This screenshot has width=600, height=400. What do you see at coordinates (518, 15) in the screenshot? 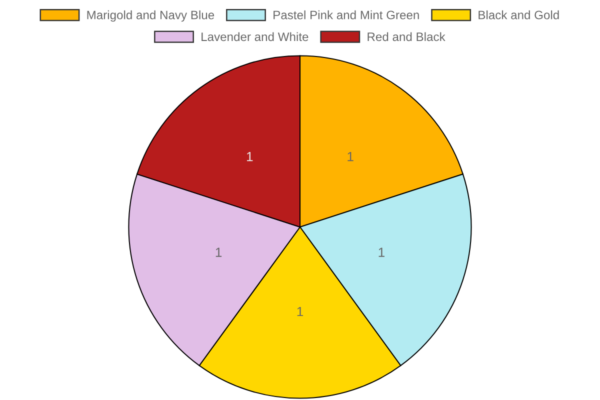
I see `legend-label: Black and Gold` at bounding box center [518, 15].